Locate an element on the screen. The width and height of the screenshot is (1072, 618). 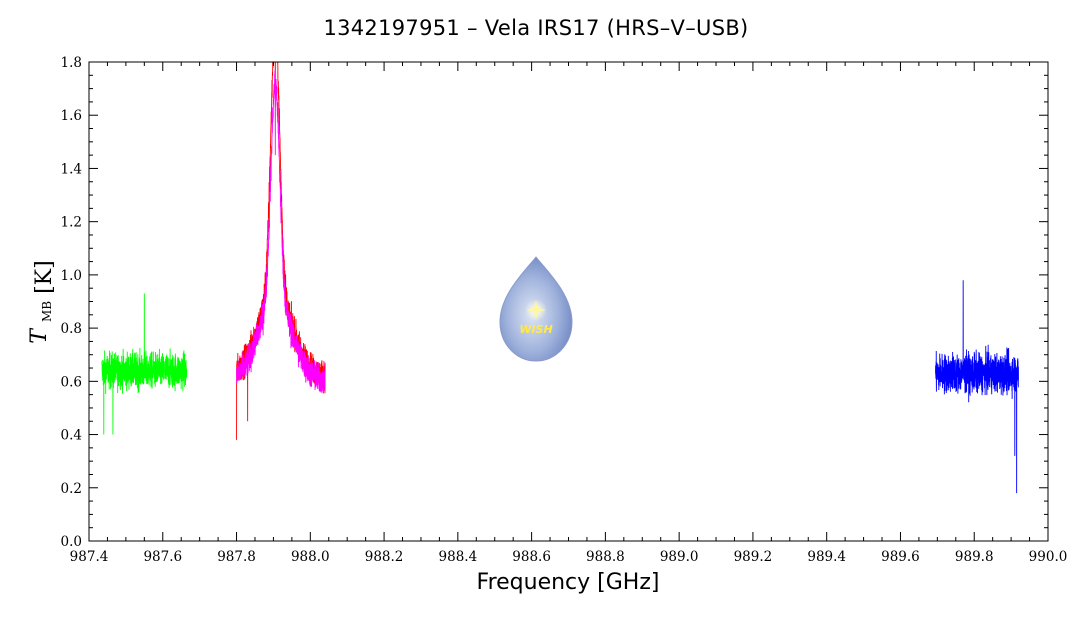
y-tick-label: 0.0 is located at coordinates (71, 542).